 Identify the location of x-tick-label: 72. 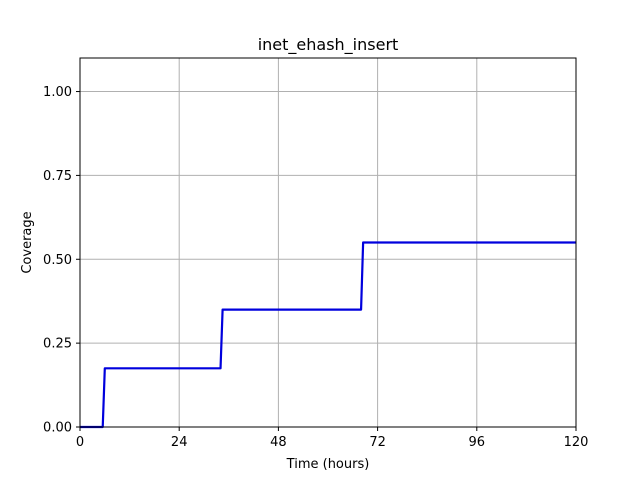
(377, 442).